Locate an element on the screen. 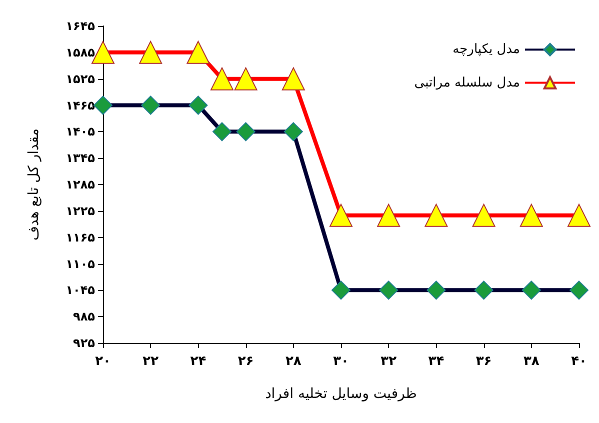 The width and height of the screenshot is (599, 423). x-tick-label: ۳۶ is located at coordinates (484, 361).